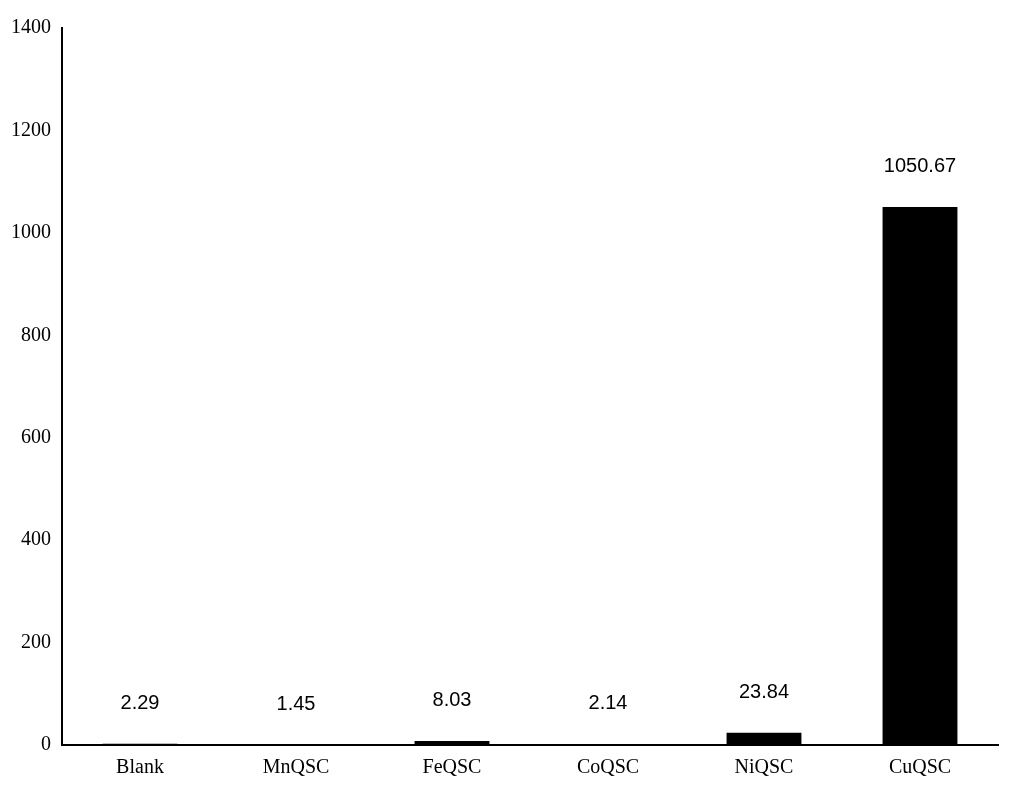 The width and height of the screenshot is (1021, 795). I want to click on y-tick-label: 800, so click(36, 333).